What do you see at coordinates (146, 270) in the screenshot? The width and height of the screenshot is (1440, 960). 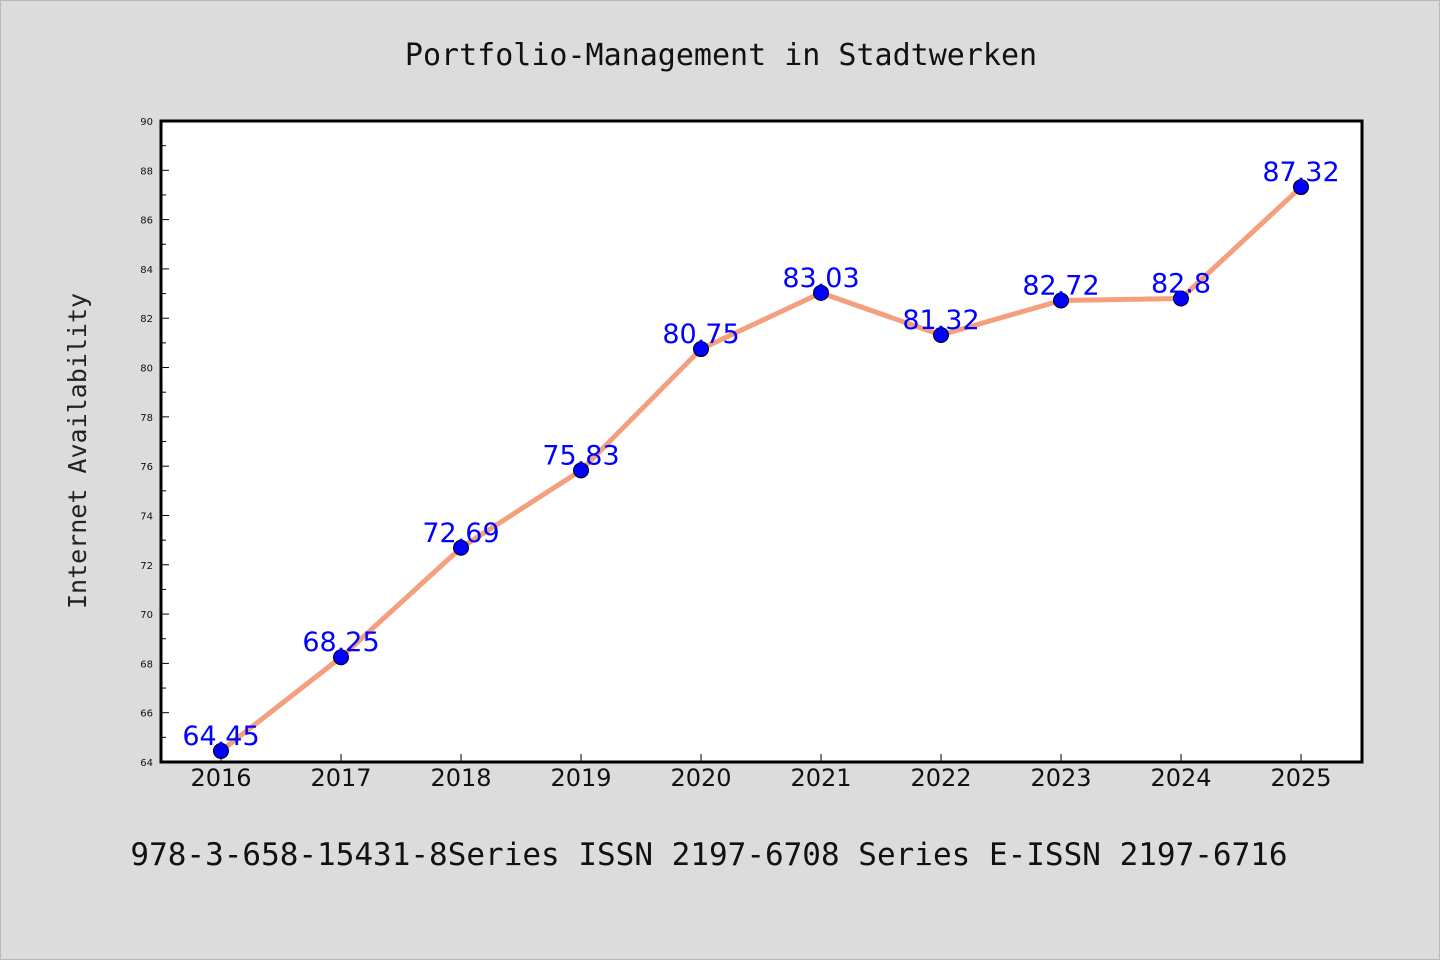 I see `y-tick-label: 84` at bounding box center [146, 270].